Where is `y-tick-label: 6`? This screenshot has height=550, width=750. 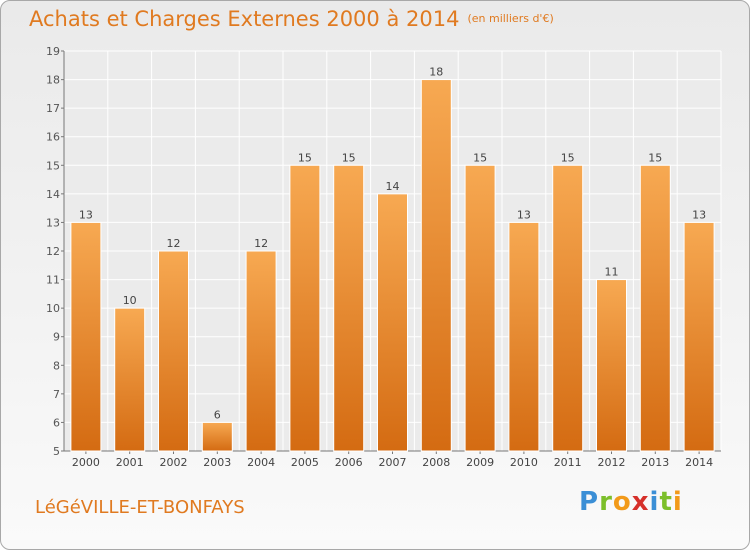 y-tick-label: 6 is located at coordinates (56, 422).